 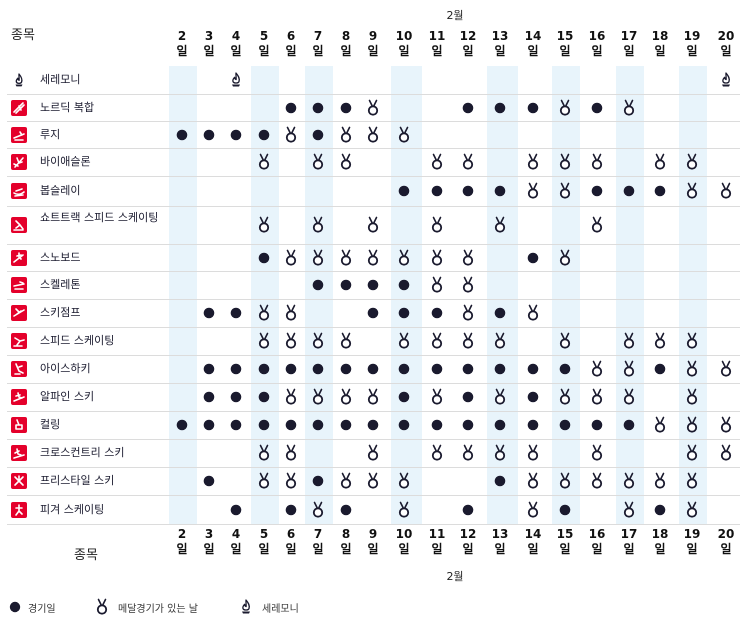 I want to click on day-footer-19: 19 일, so click(x=692, y=542).